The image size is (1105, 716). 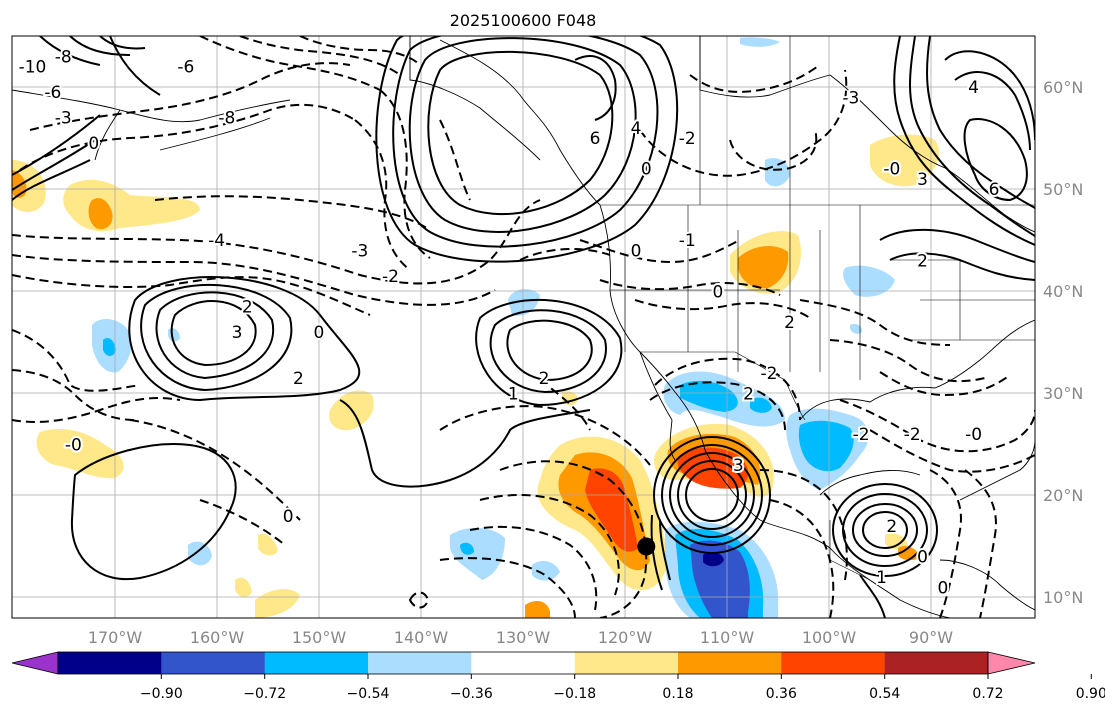 What do you see at coordinates (115, 637) in the screenshot?
I see `lon-label: 170°W` at bounding box center [115, 637].